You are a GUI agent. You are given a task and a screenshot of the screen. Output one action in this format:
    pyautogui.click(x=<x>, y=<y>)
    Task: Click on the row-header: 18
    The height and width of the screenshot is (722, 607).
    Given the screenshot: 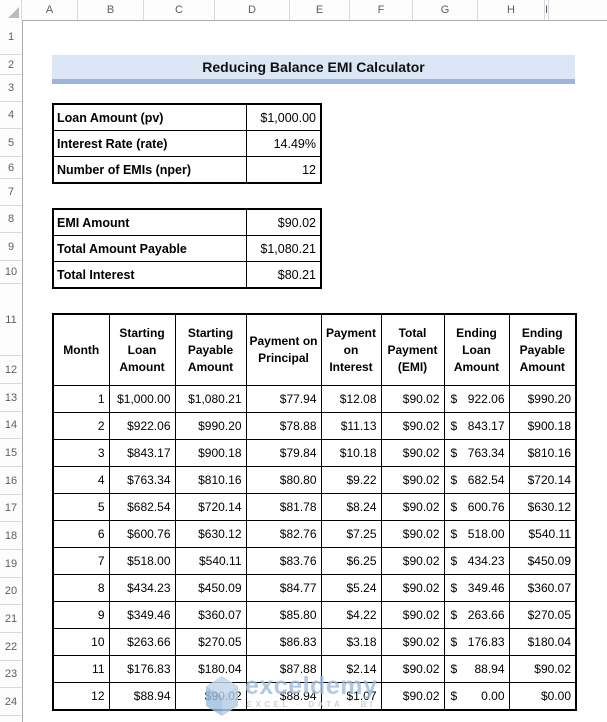 What is the action you would take?
    pyautogui.click(x=11, y=536)
    